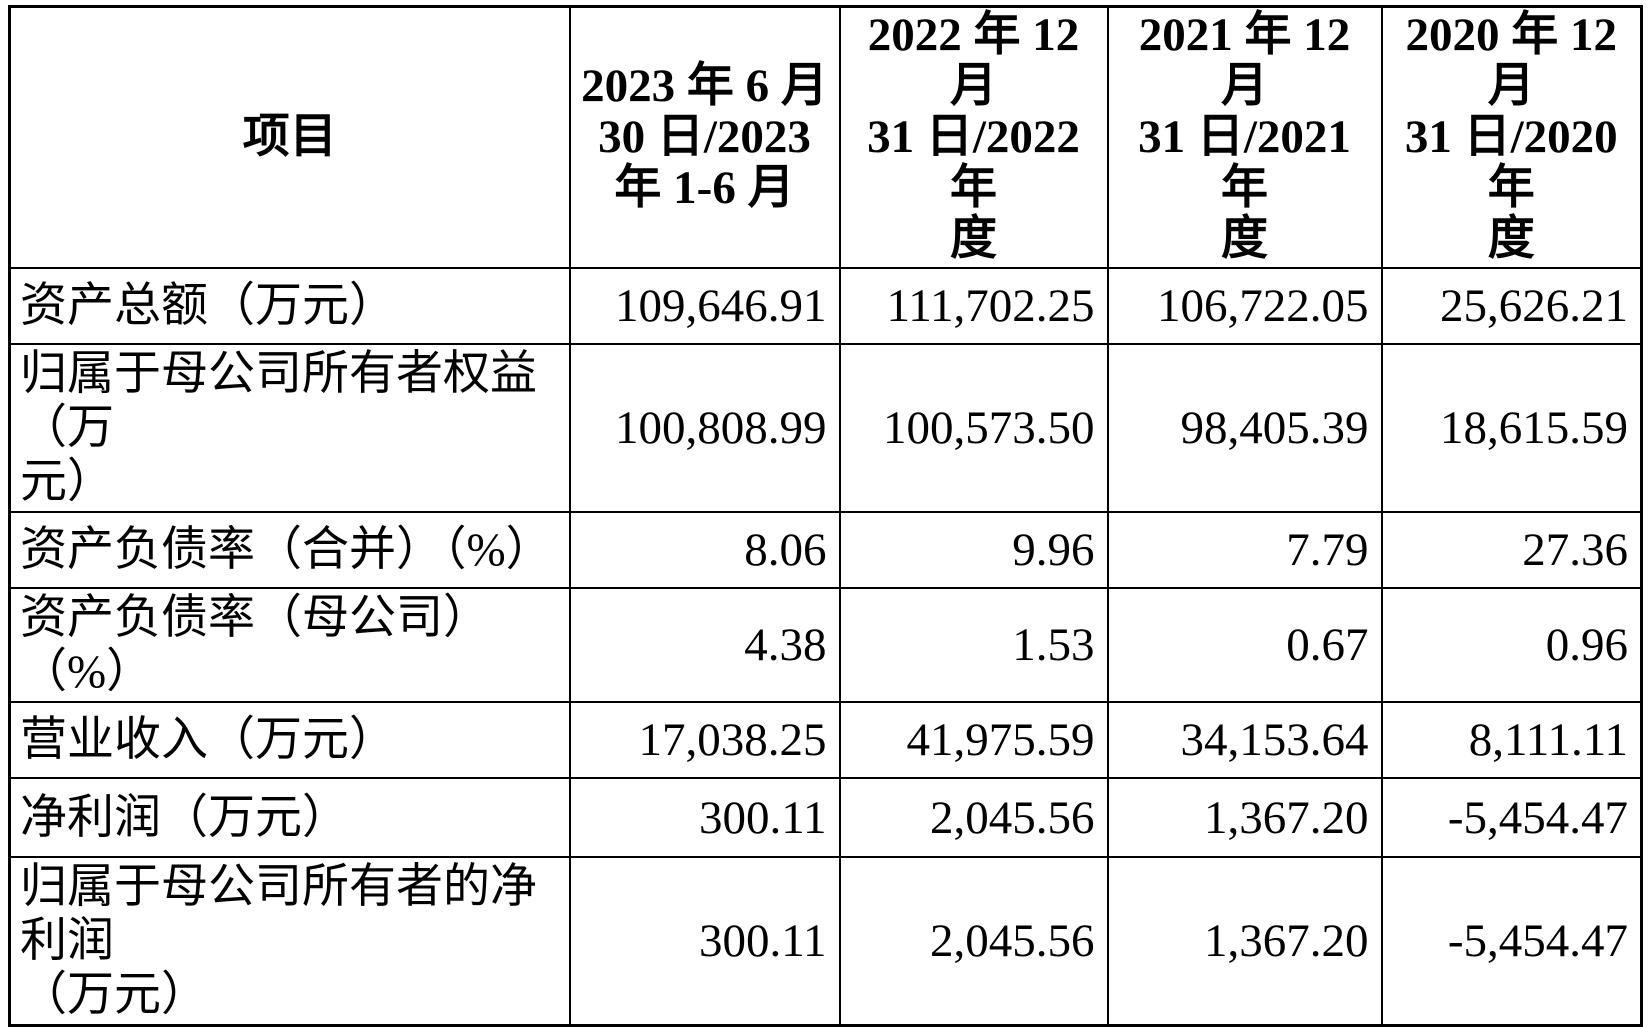  What do you see at coordinates (973, 428) in the screenshot?
I see `value-cell: 100,573.50` at bounding box center [973, 428].